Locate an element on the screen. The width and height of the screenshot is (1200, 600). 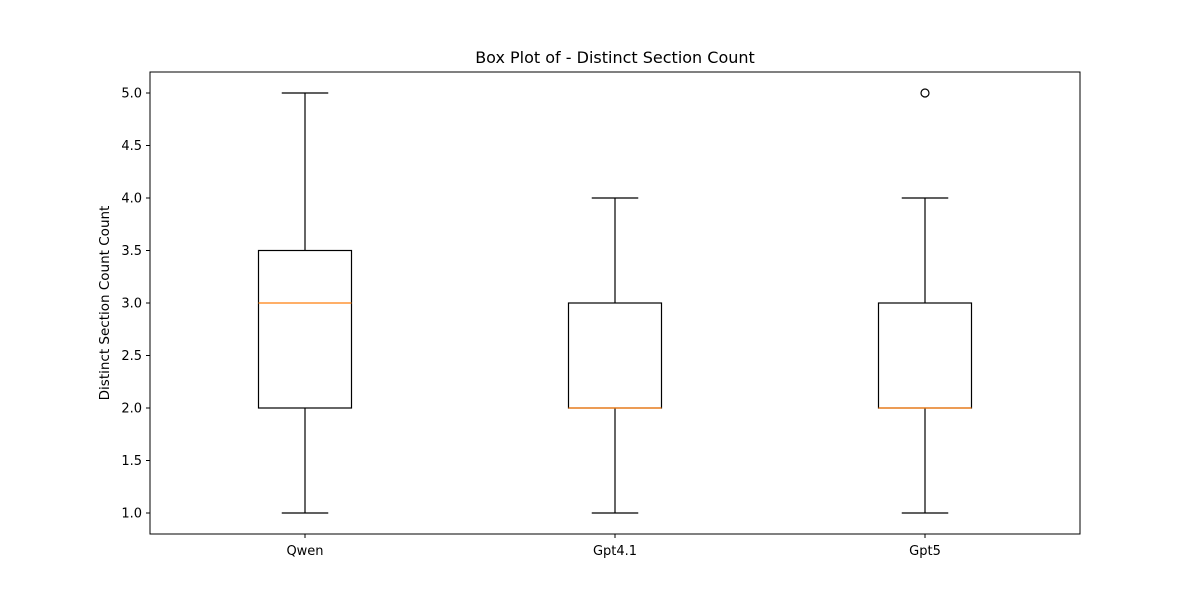
x-tick-label: Gpt4.1 is located at coordinates (615, 551).